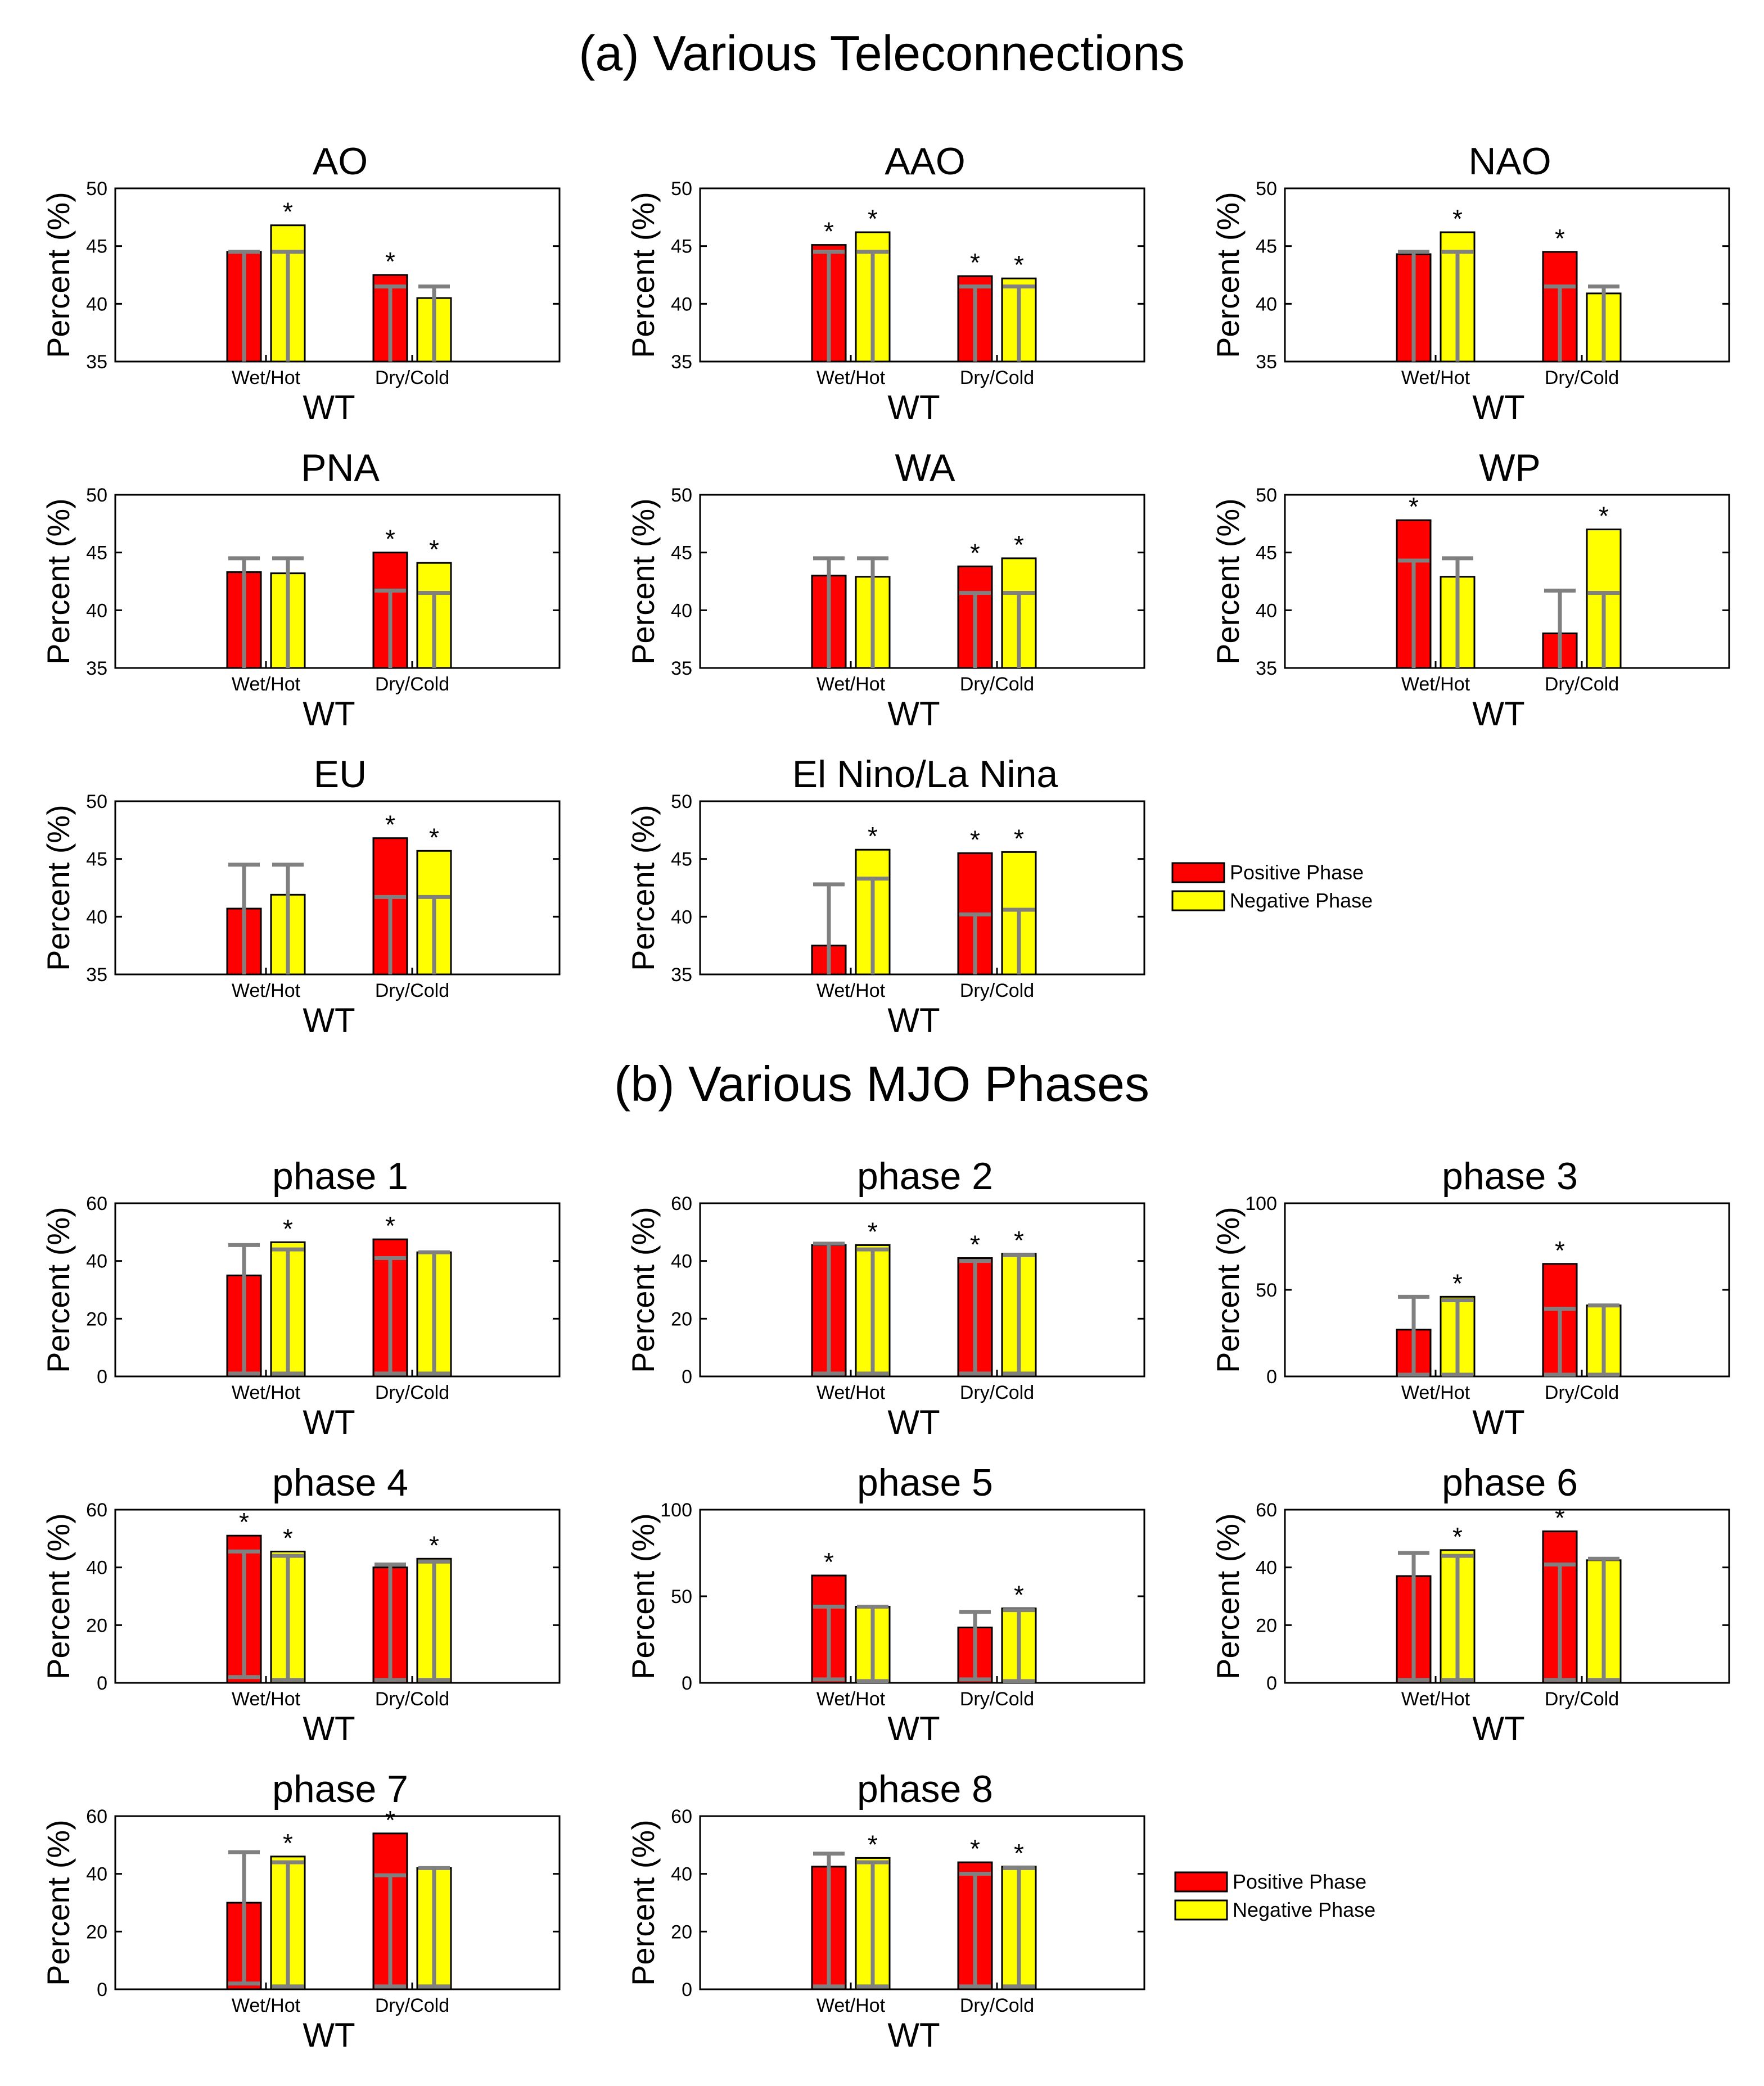  What do you see at coordinates (925, 1789) in the screenshot?
I see `panel-title: phase 8` at bounding box center [925, 1789].